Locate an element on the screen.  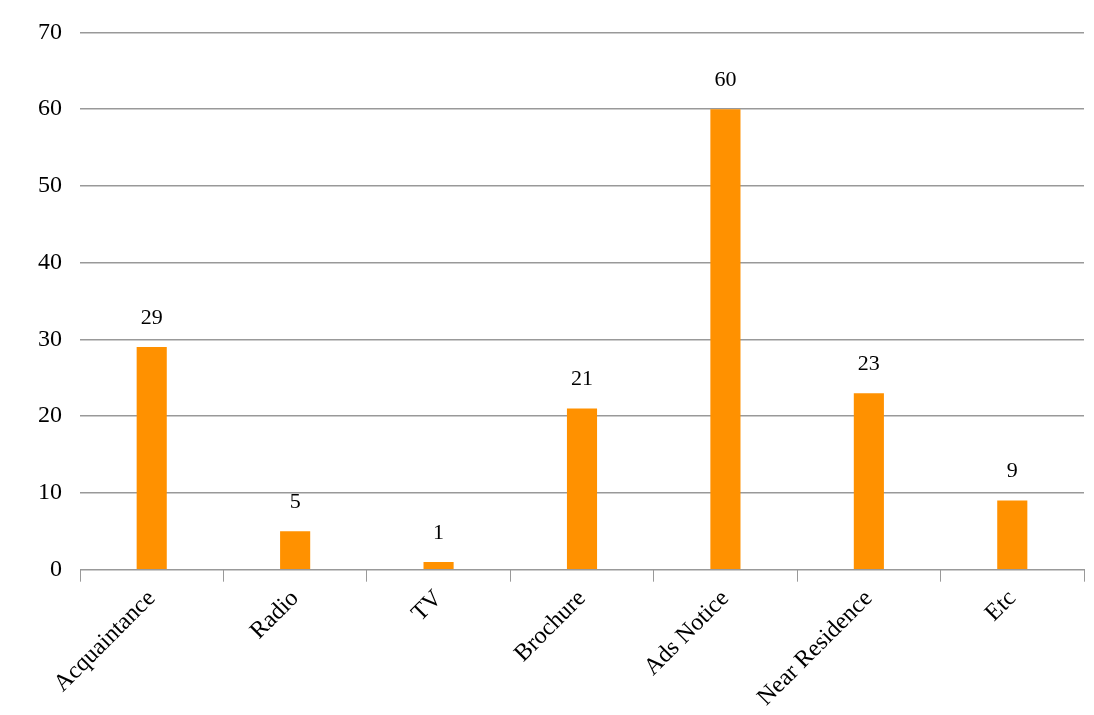
y-tick-label: 40 is located at coordinates (50, 260).